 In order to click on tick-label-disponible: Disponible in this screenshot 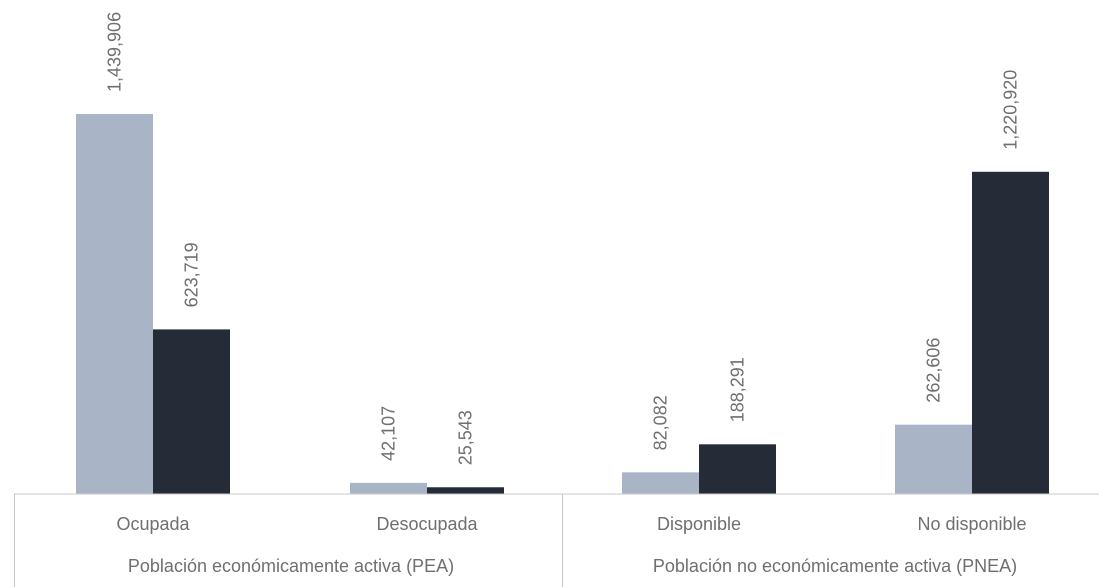, I will do `click(699, 524)`.